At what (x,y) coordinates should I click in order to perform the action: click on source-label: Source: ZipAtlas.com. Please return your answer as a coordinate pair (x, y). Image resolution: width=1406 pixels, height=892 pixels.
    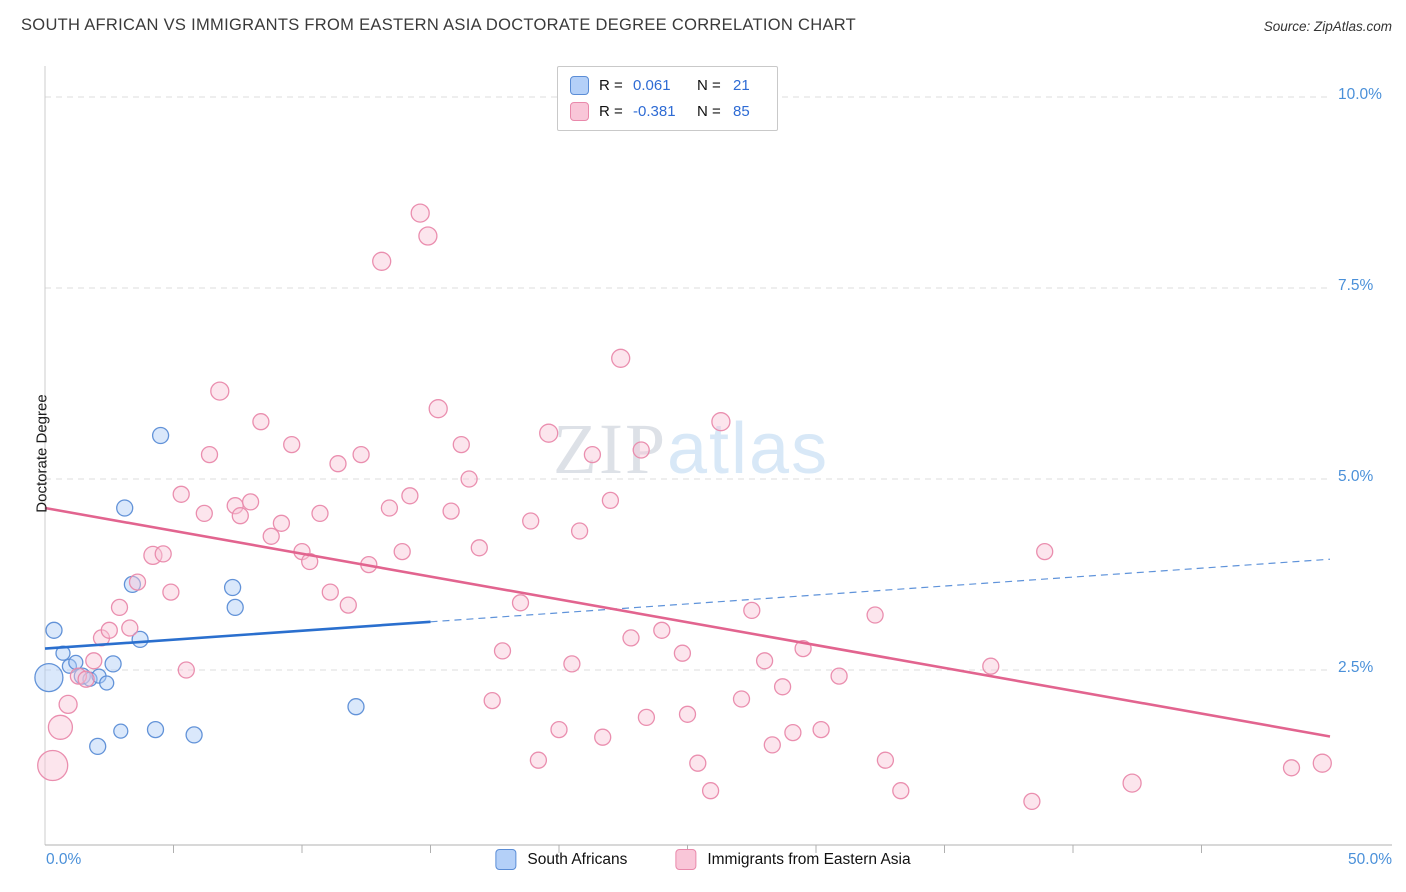
    Looking at the image, I should click on (1327, 26).